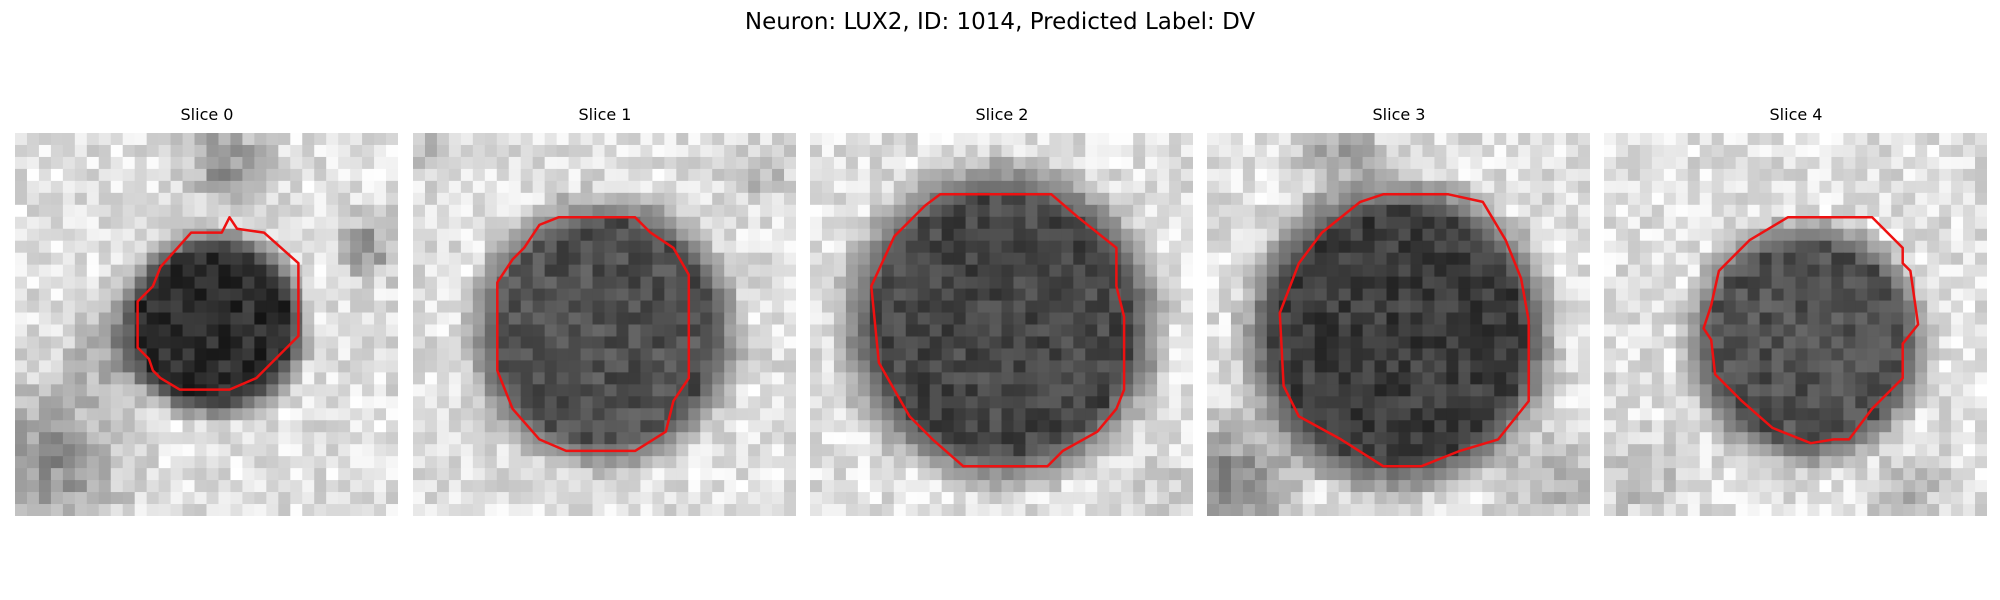  I want to click on slice-title: Slice 4, so click(1796, 114).